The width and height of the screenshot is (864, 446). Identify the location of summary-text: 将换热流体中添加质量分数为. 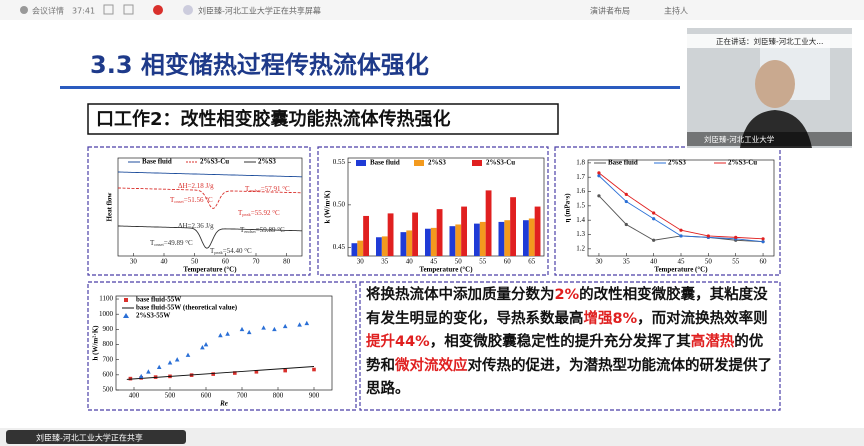
(460, 295).